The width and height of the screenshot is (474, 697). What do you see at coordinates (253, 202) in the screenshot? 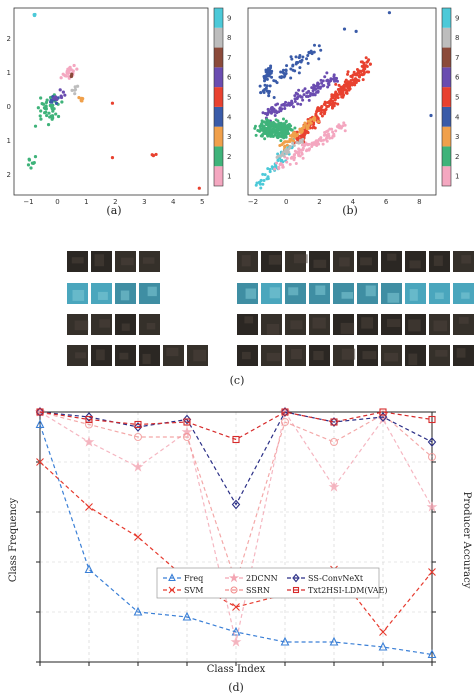
I see `x-tick-label: −2` at bounding box center [253, 202].